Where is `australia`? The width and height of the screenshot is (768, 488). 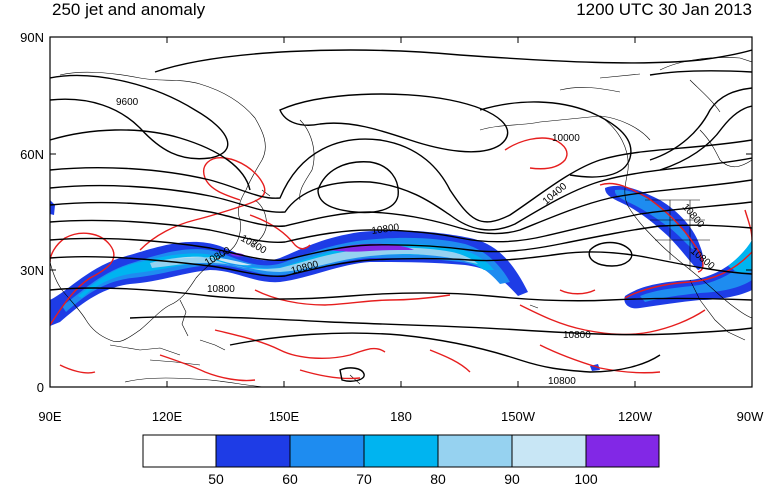 australia is located at coordinates (195, 382).